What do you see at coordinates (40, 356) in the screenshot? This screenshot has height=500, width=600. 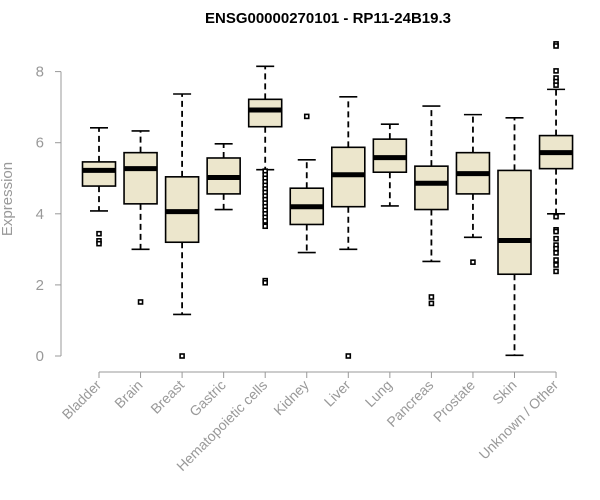 I see `y-tick-label: 0` at bounding box center [40, 356].